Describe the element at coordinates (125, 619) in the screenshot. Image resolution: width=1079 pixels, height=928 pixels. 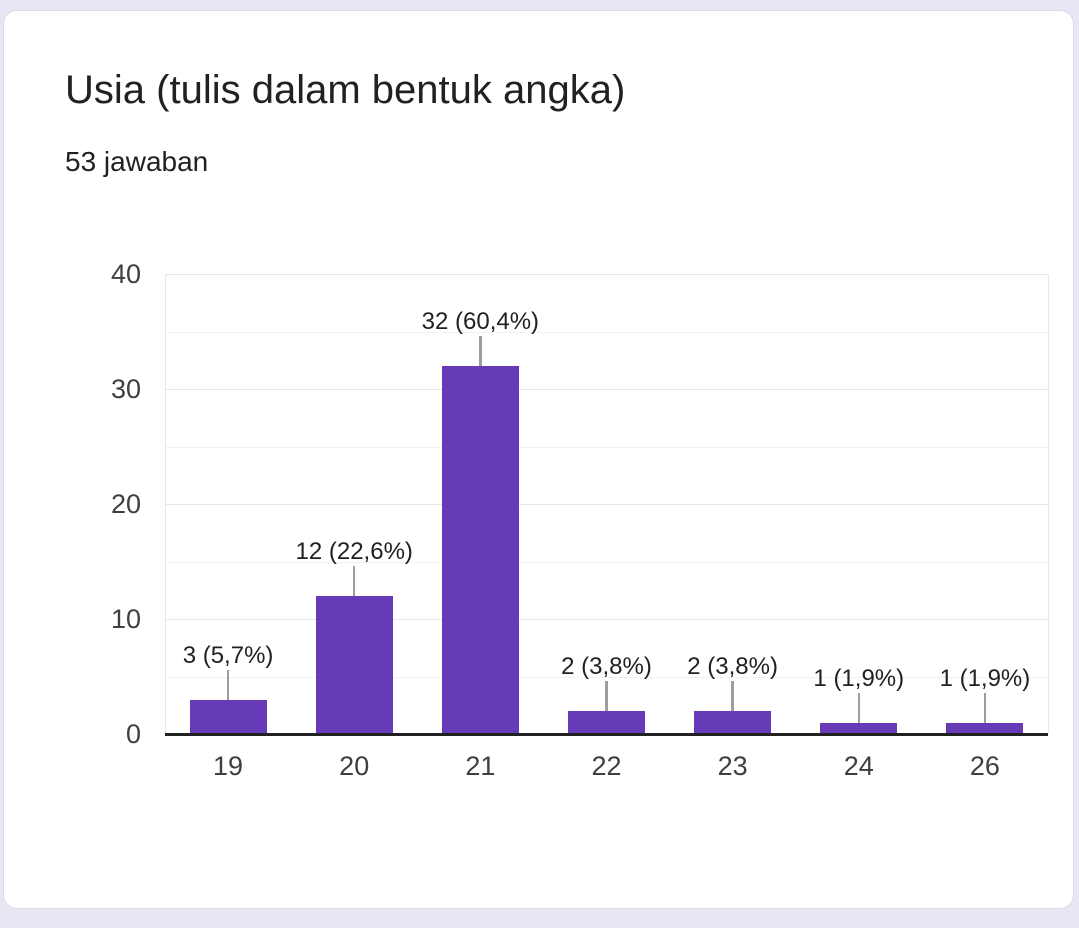
I see `y-tick-label: 10` at that location.